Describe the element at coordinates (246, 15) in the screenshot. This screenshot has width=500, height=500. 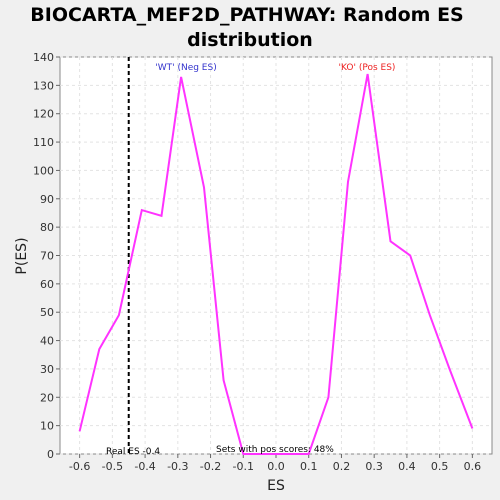
I see `chart-title-line1: BIOCARTA_MEF2D_PATHWAY: Random ES` at that location.